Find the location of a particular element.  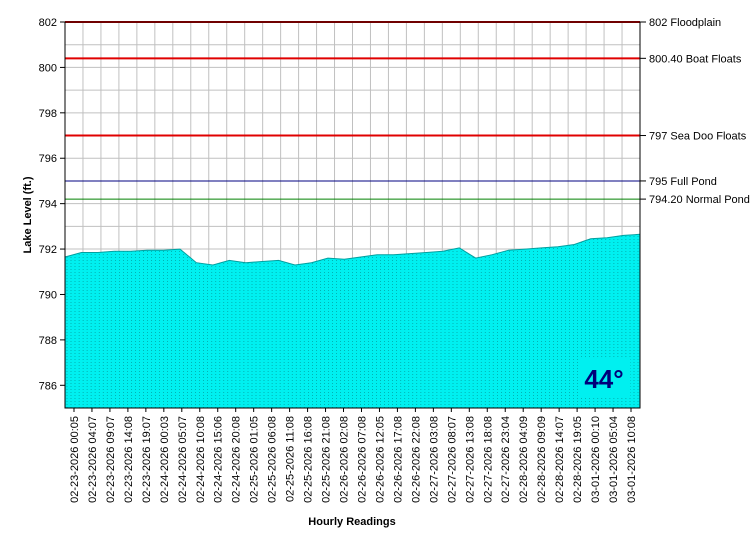

x-tick-label: 03-01-2026 05:04 is located at coordinates (614, 459).